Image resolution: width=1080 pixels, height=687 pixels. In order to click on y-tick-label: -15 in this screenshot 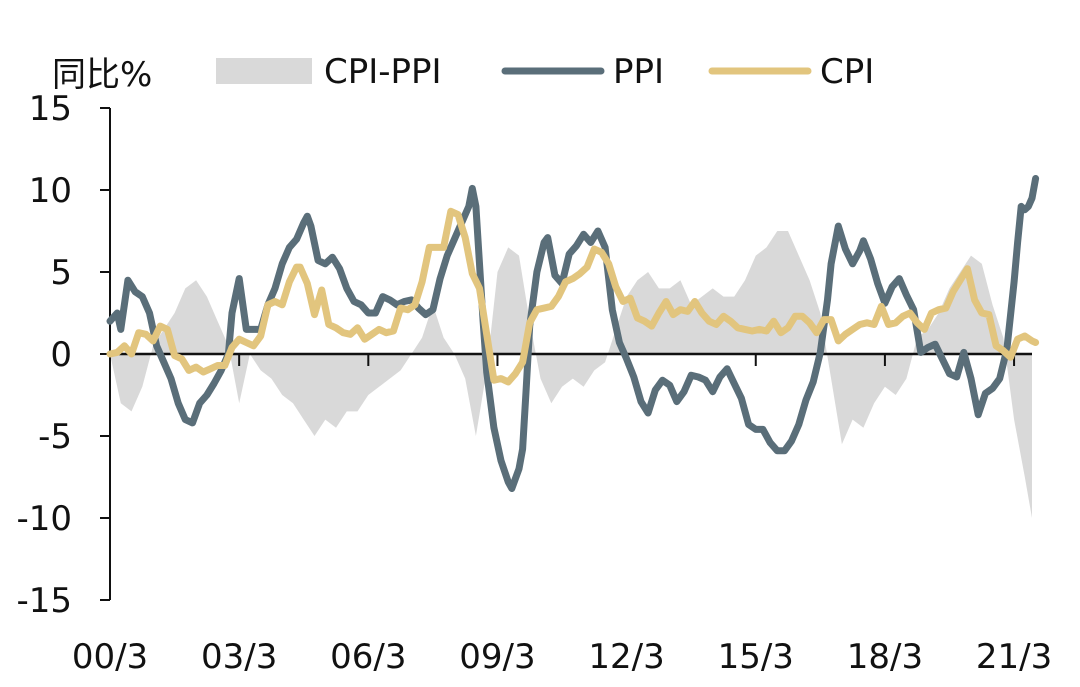, I will do `click(44, 601)`.